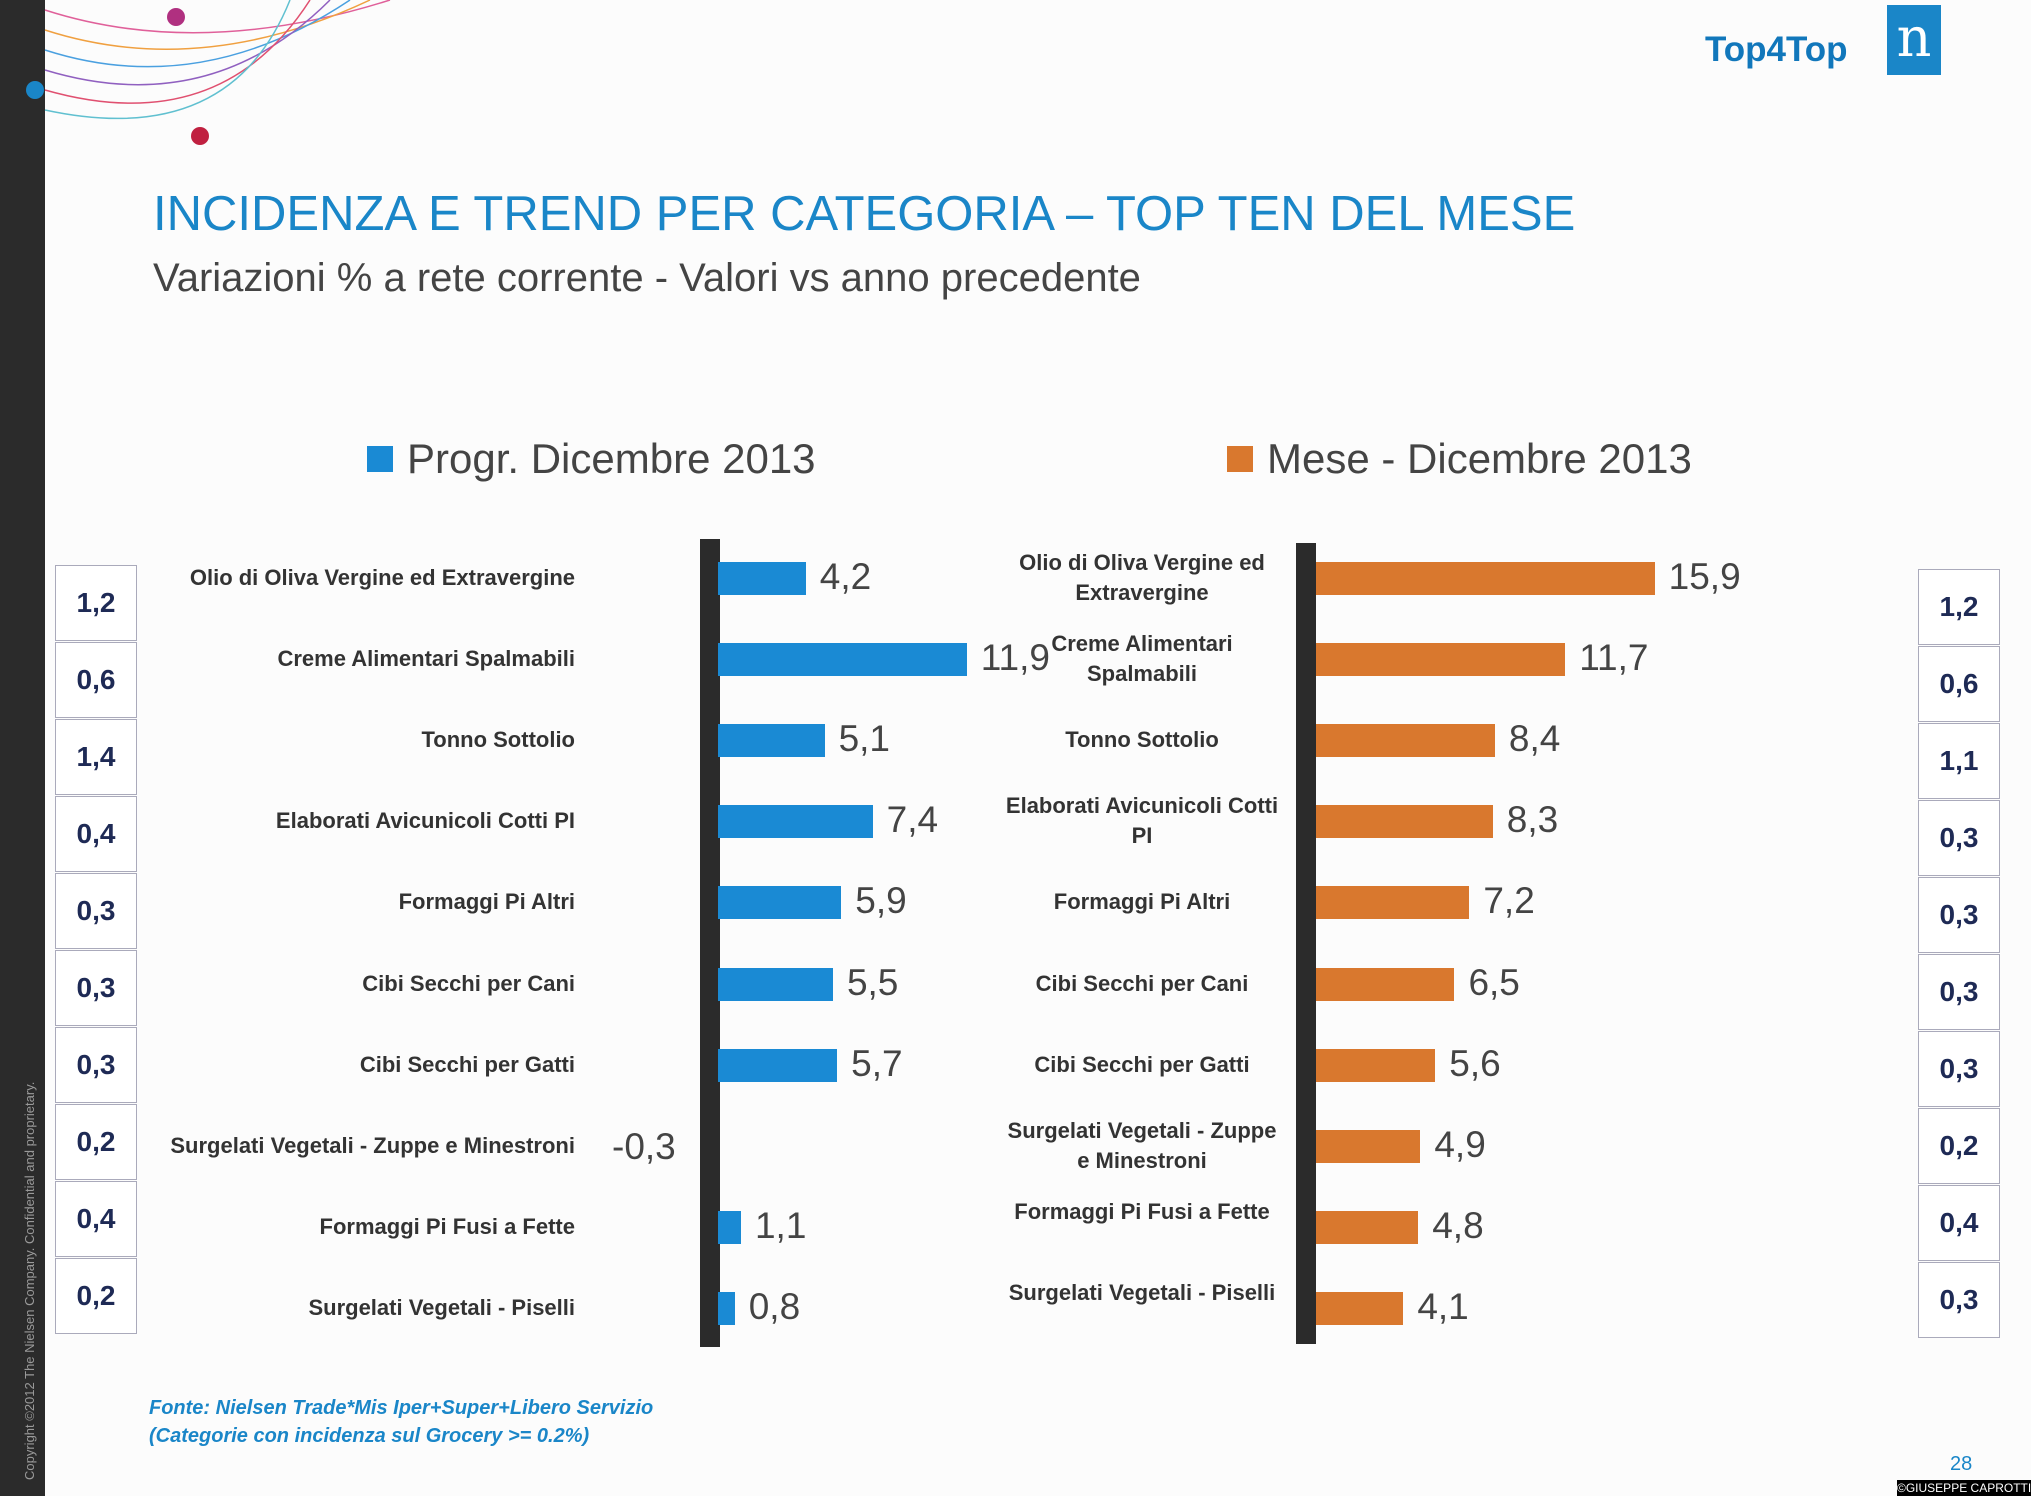 This screenshot has width=2031, height=1496. What do you see at coordinates (1479, 458) in the screenshot?
I see `legend-label: Mese - Dicembre 2013` at bounding box center [1479, 458].